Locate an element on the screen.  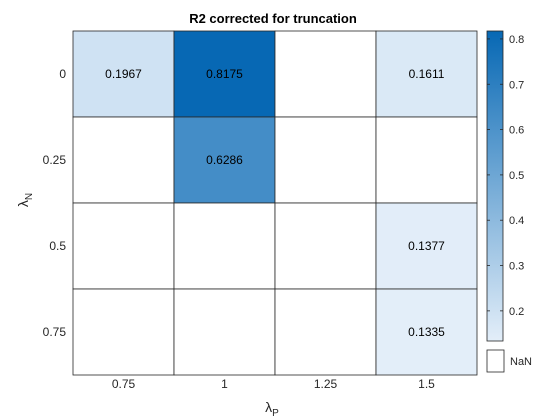
y-tick-label: 0 is located at coordinates (62, 74).